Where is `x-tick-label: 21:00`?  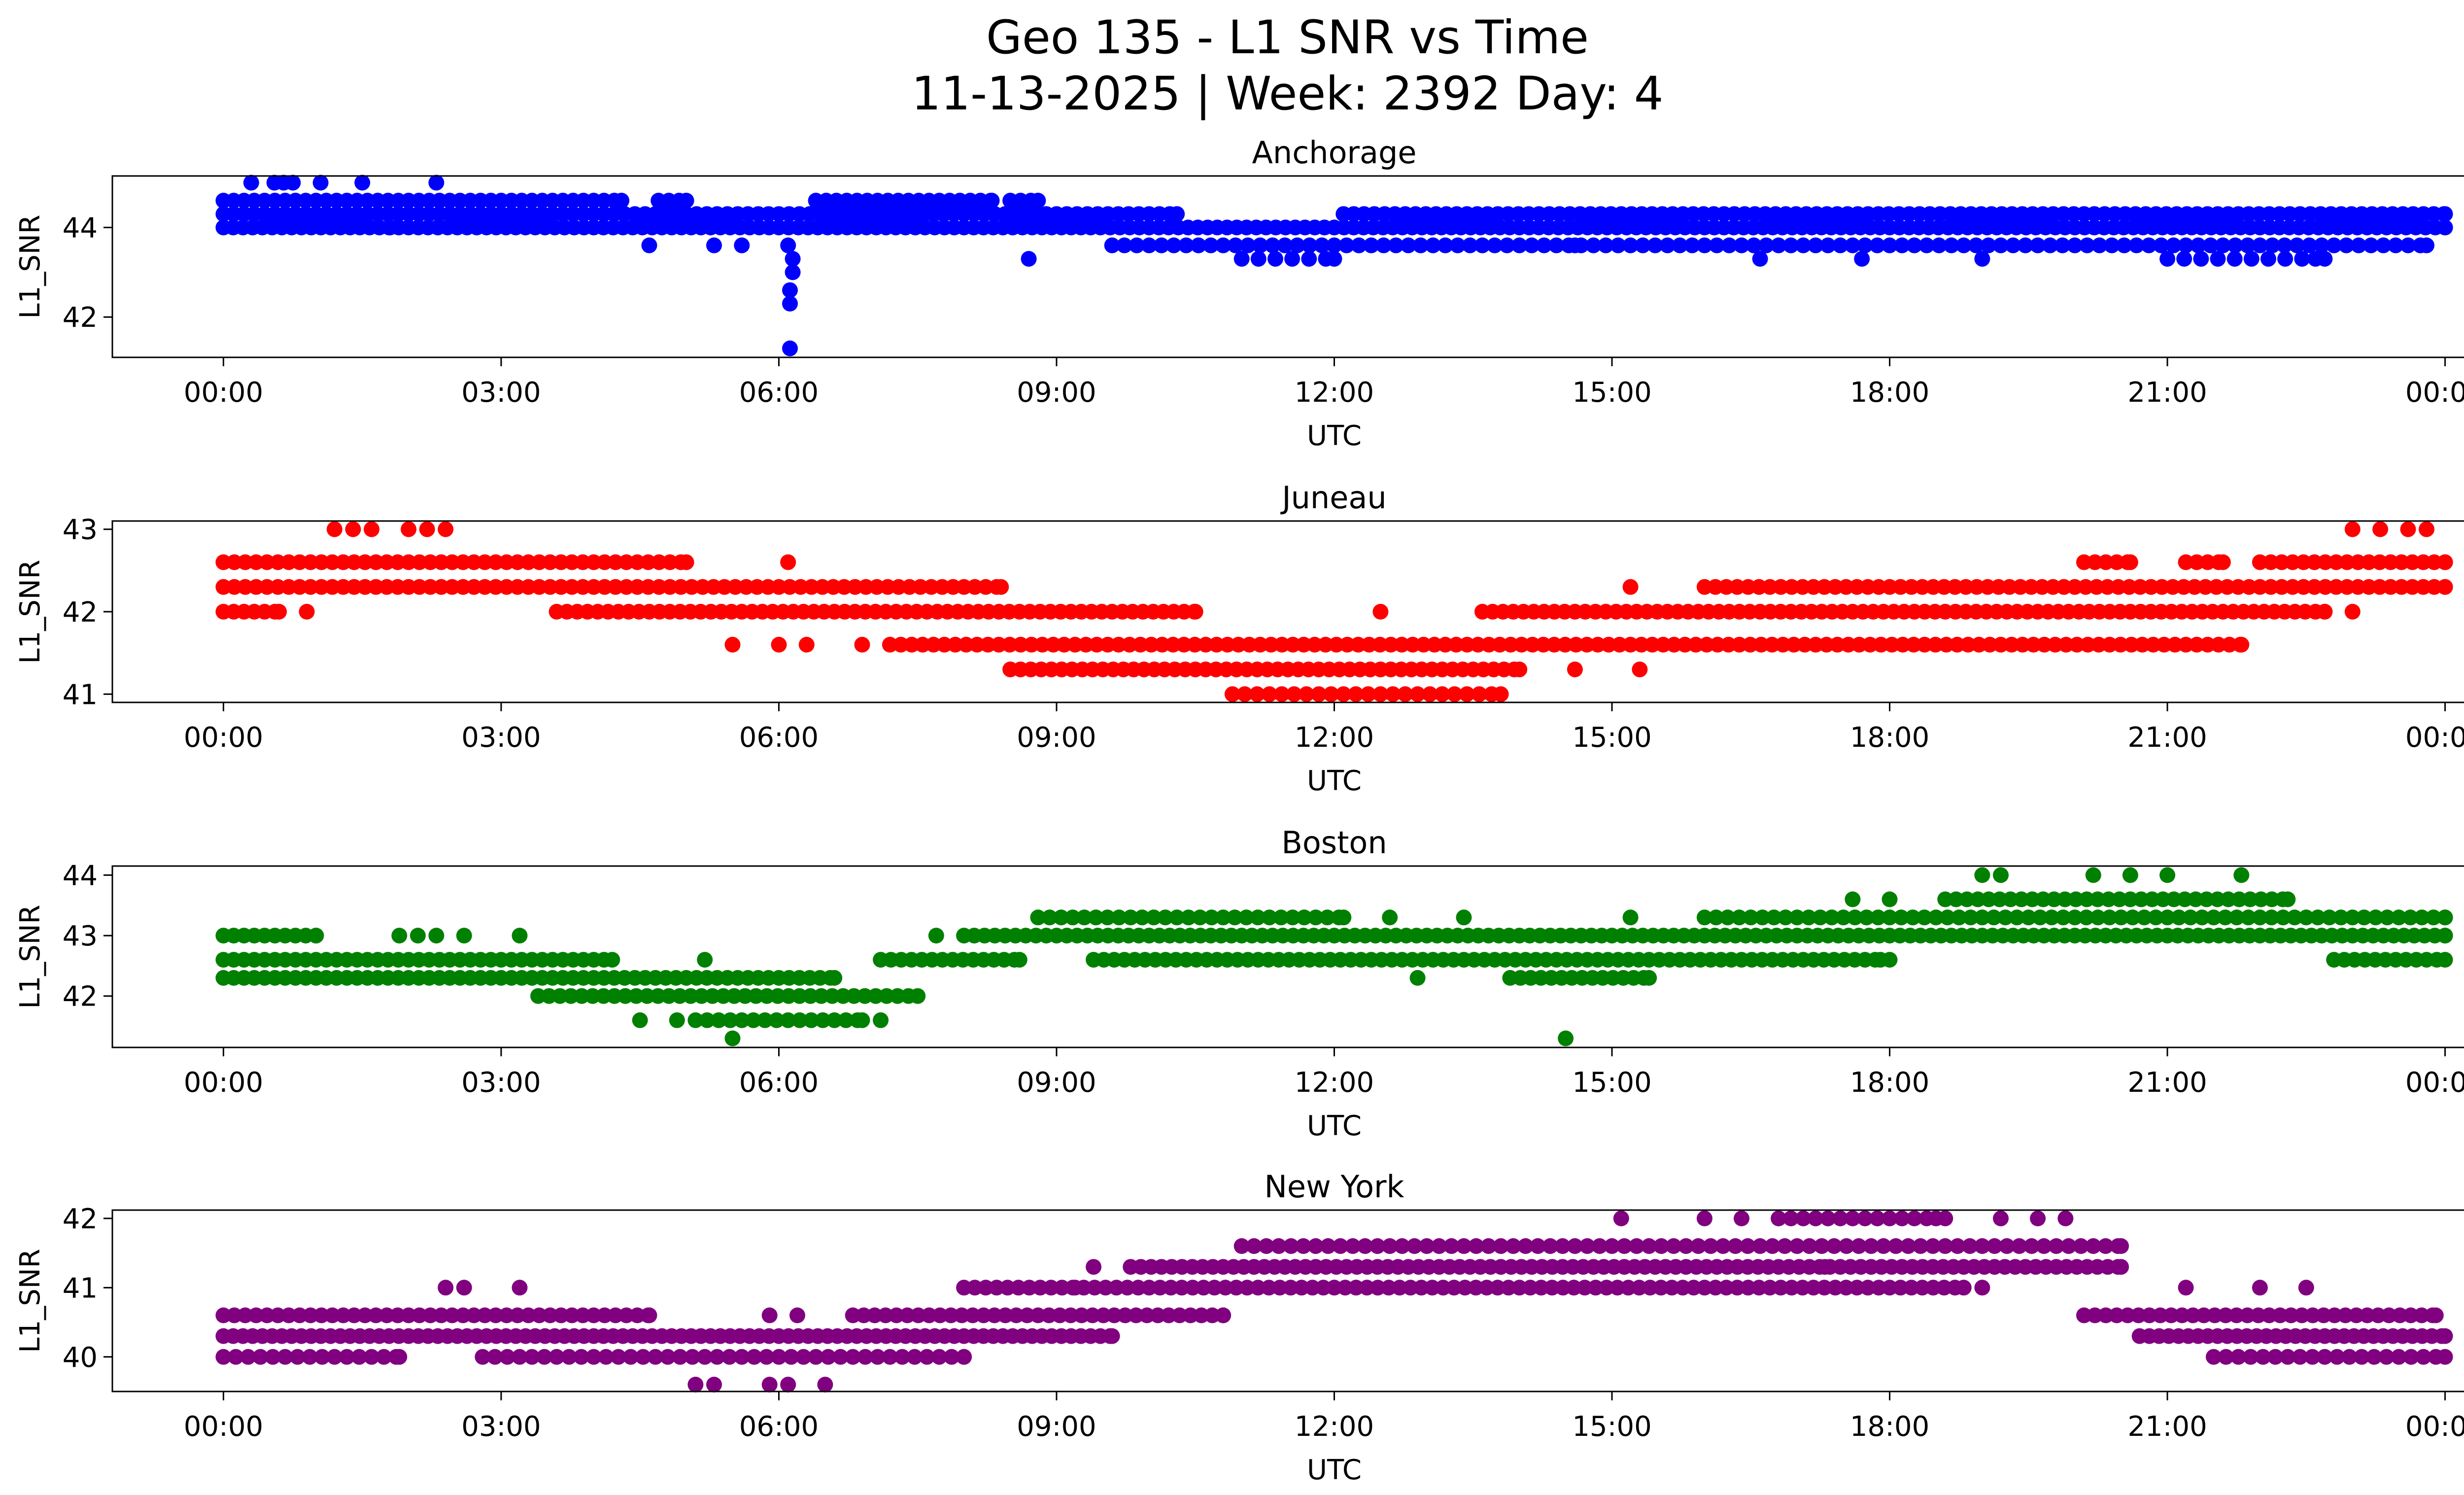
x-tick-label: 21:00 is located at coordinates (2167, 1427).